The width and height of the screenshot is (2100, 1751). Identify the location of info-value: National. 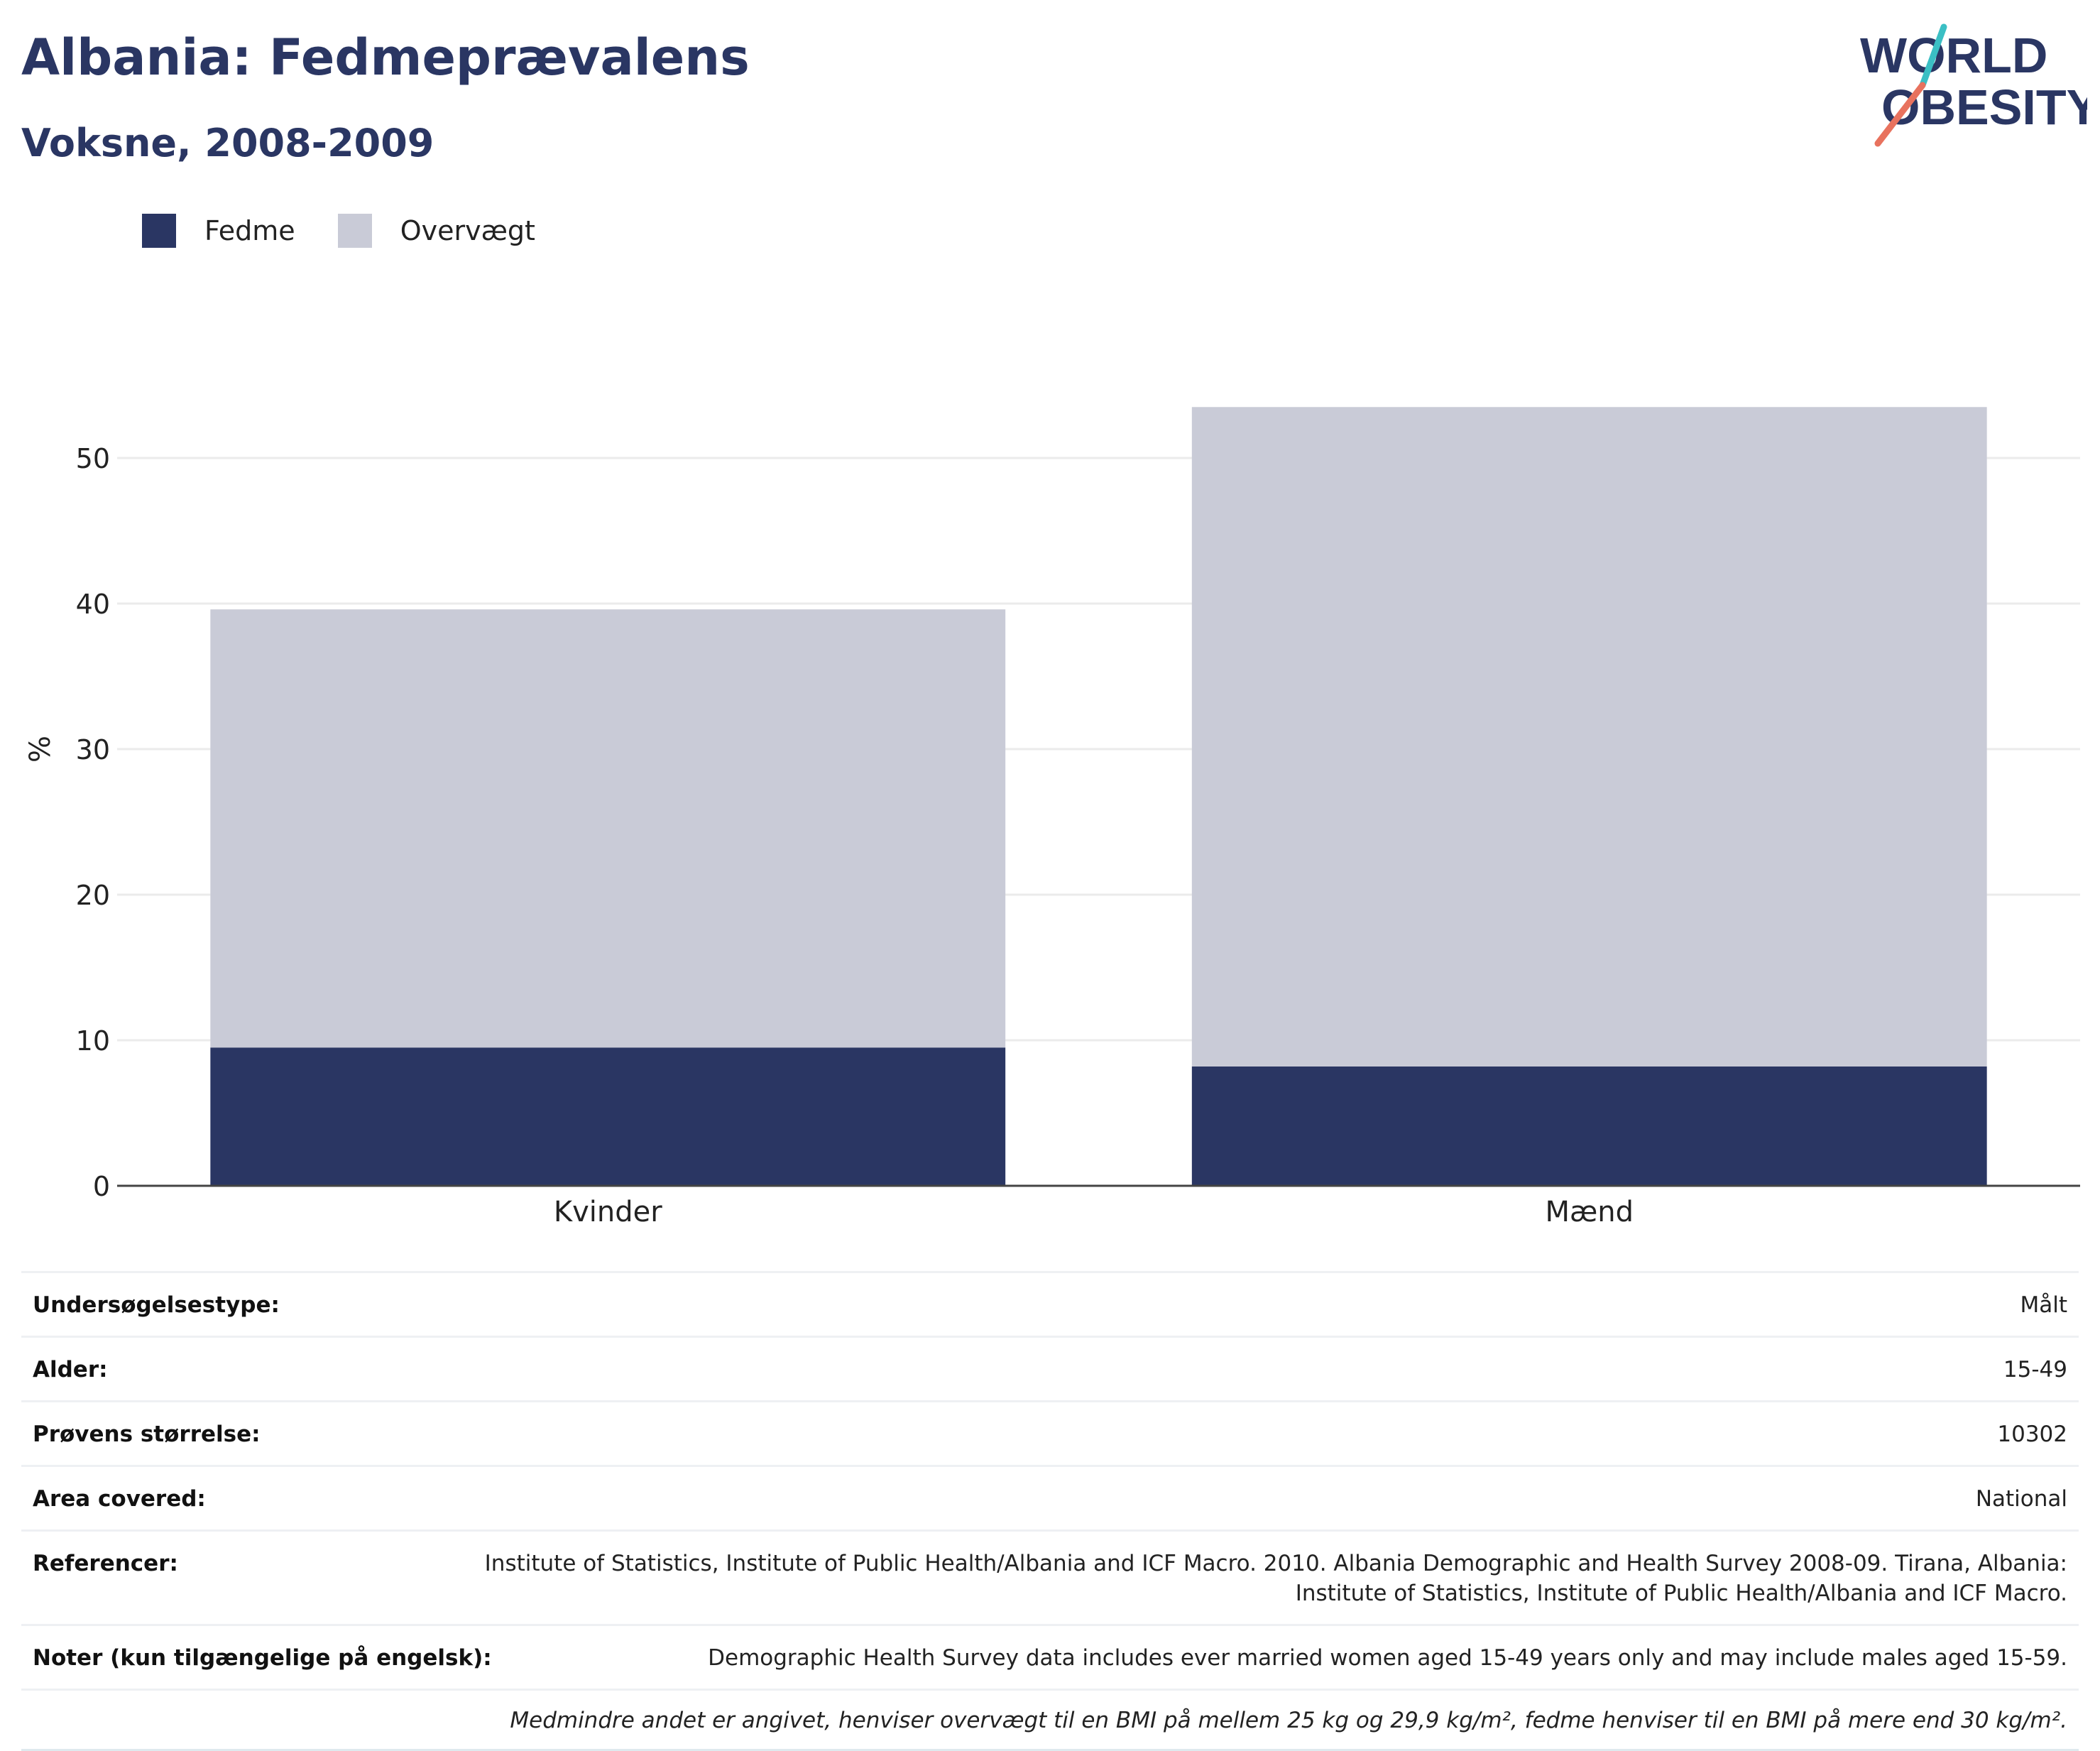
(2021, 1499).